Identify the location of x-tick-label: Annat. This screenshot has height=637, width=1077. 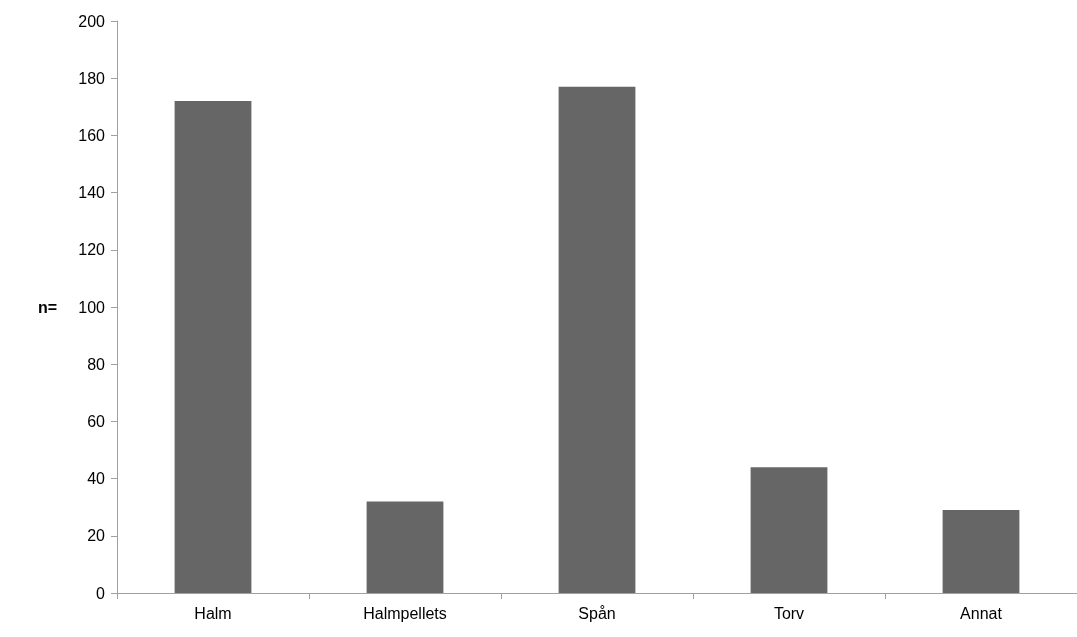
(981, 613).